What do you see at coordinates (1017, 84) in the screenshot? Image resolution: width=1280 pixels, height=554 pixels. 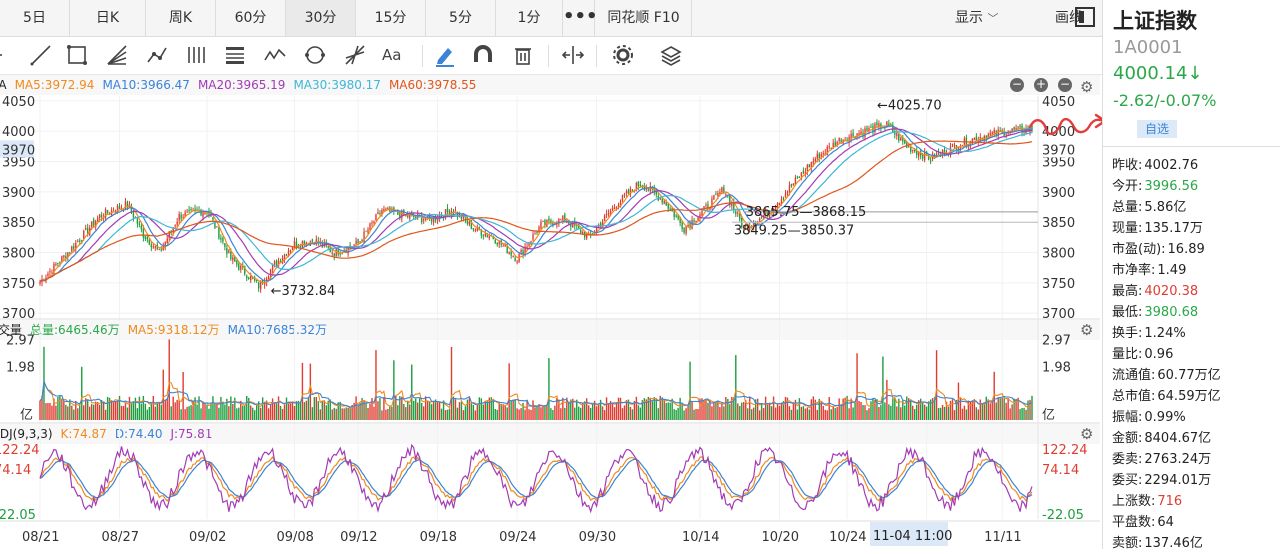 I see `zoom-out-icon: −` at bounding box center [1017, 84].